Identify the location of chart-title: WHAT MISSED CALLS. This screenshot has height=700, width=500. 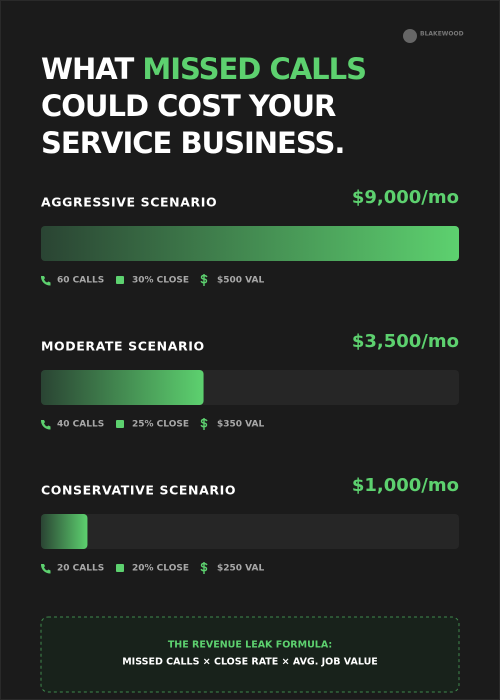
(203, 69).